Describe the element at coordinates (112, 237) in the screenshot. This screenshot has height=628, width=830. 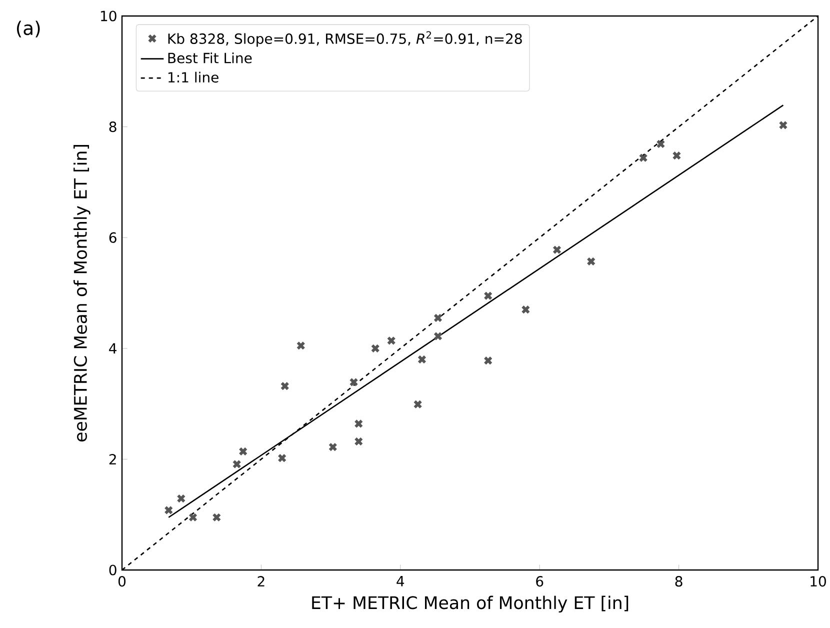
I see `y-tick-label: 6` at that location.